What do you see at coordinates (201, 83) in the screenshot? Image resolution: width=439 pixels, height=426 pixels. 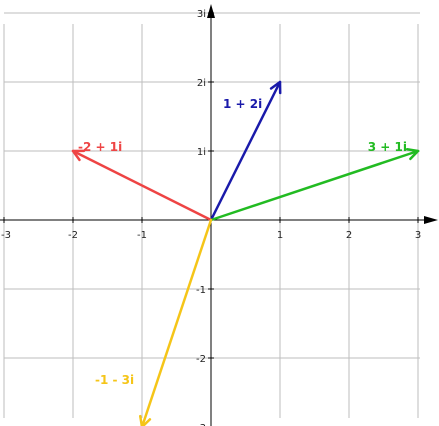 I see `y-tick-label: 2i` at bounding box center [201, 83].